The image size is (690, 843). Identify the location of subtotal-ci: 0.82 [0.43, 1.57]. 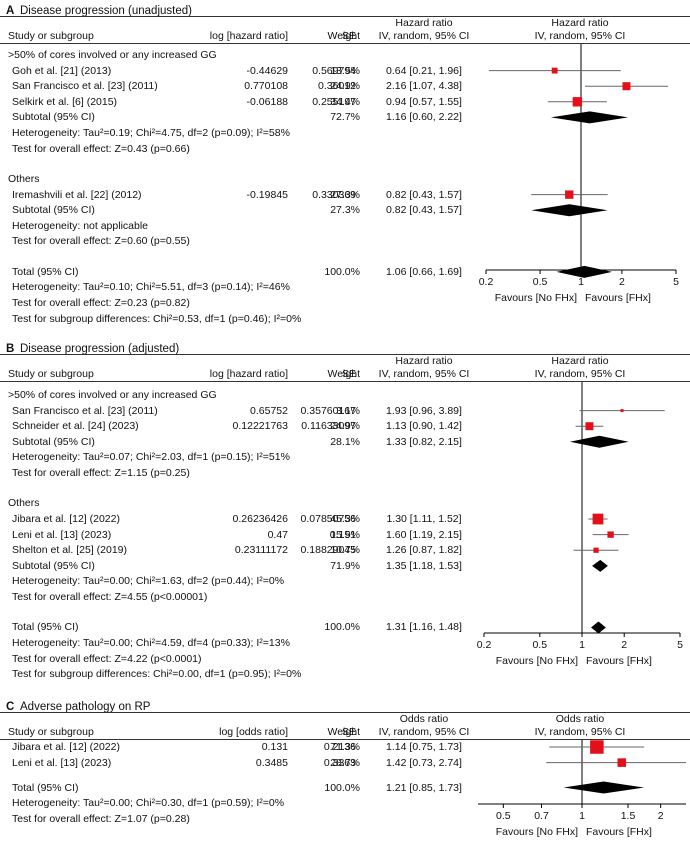
(424, 210).